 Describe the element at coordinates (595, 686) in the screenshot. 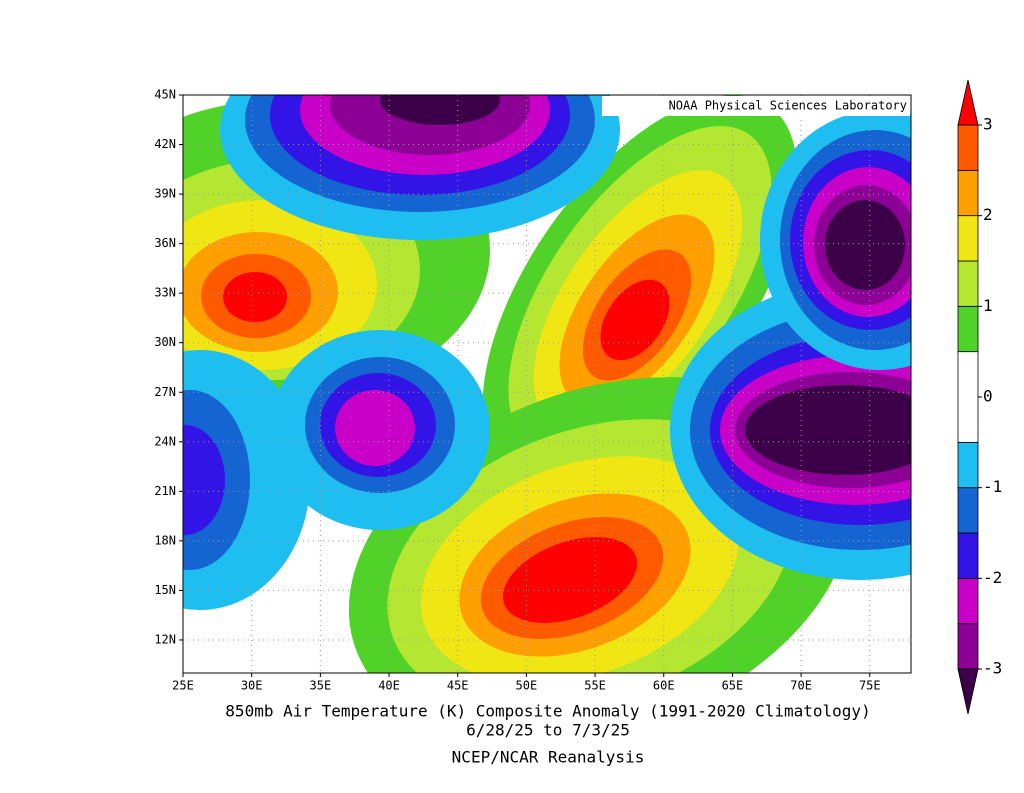

I see `x-tick-label: 55E` at that location.